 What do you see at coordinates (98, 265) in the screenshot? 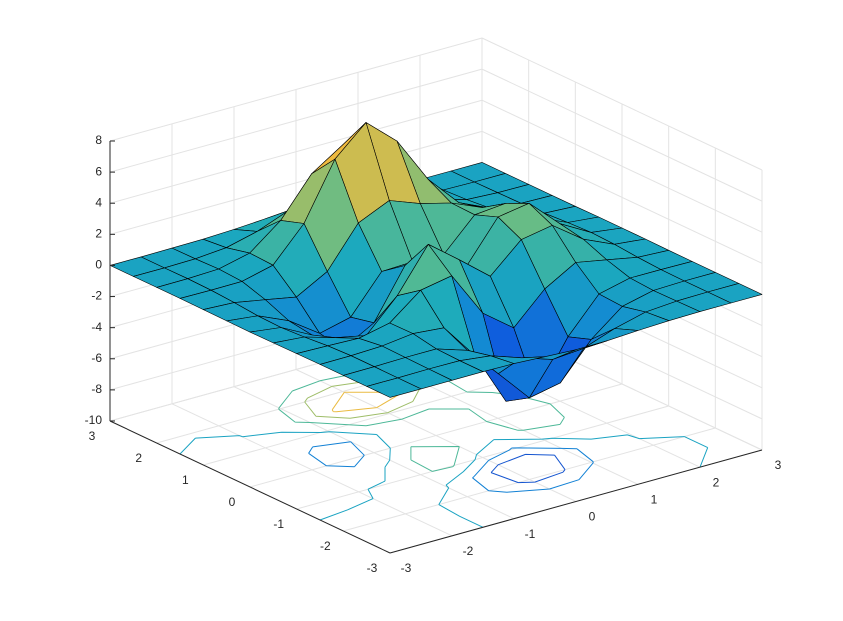
I see `z-tick-label: 0` at bounding box center [98, 265].